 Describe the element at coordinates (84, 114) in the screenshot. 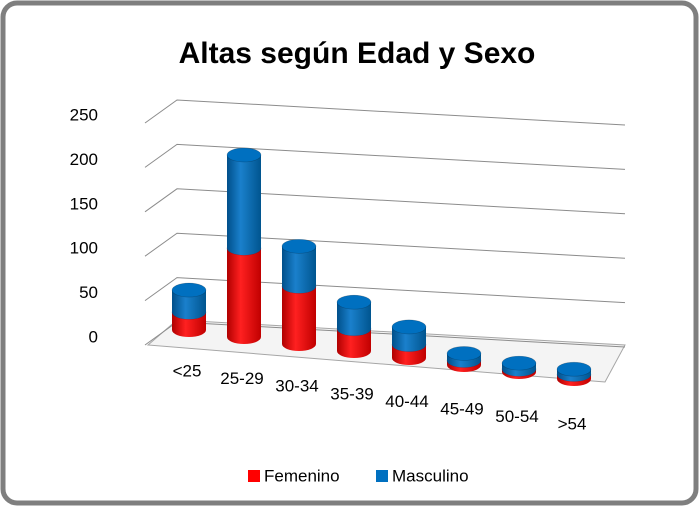

I see `y-tick-label: 250` at that location.